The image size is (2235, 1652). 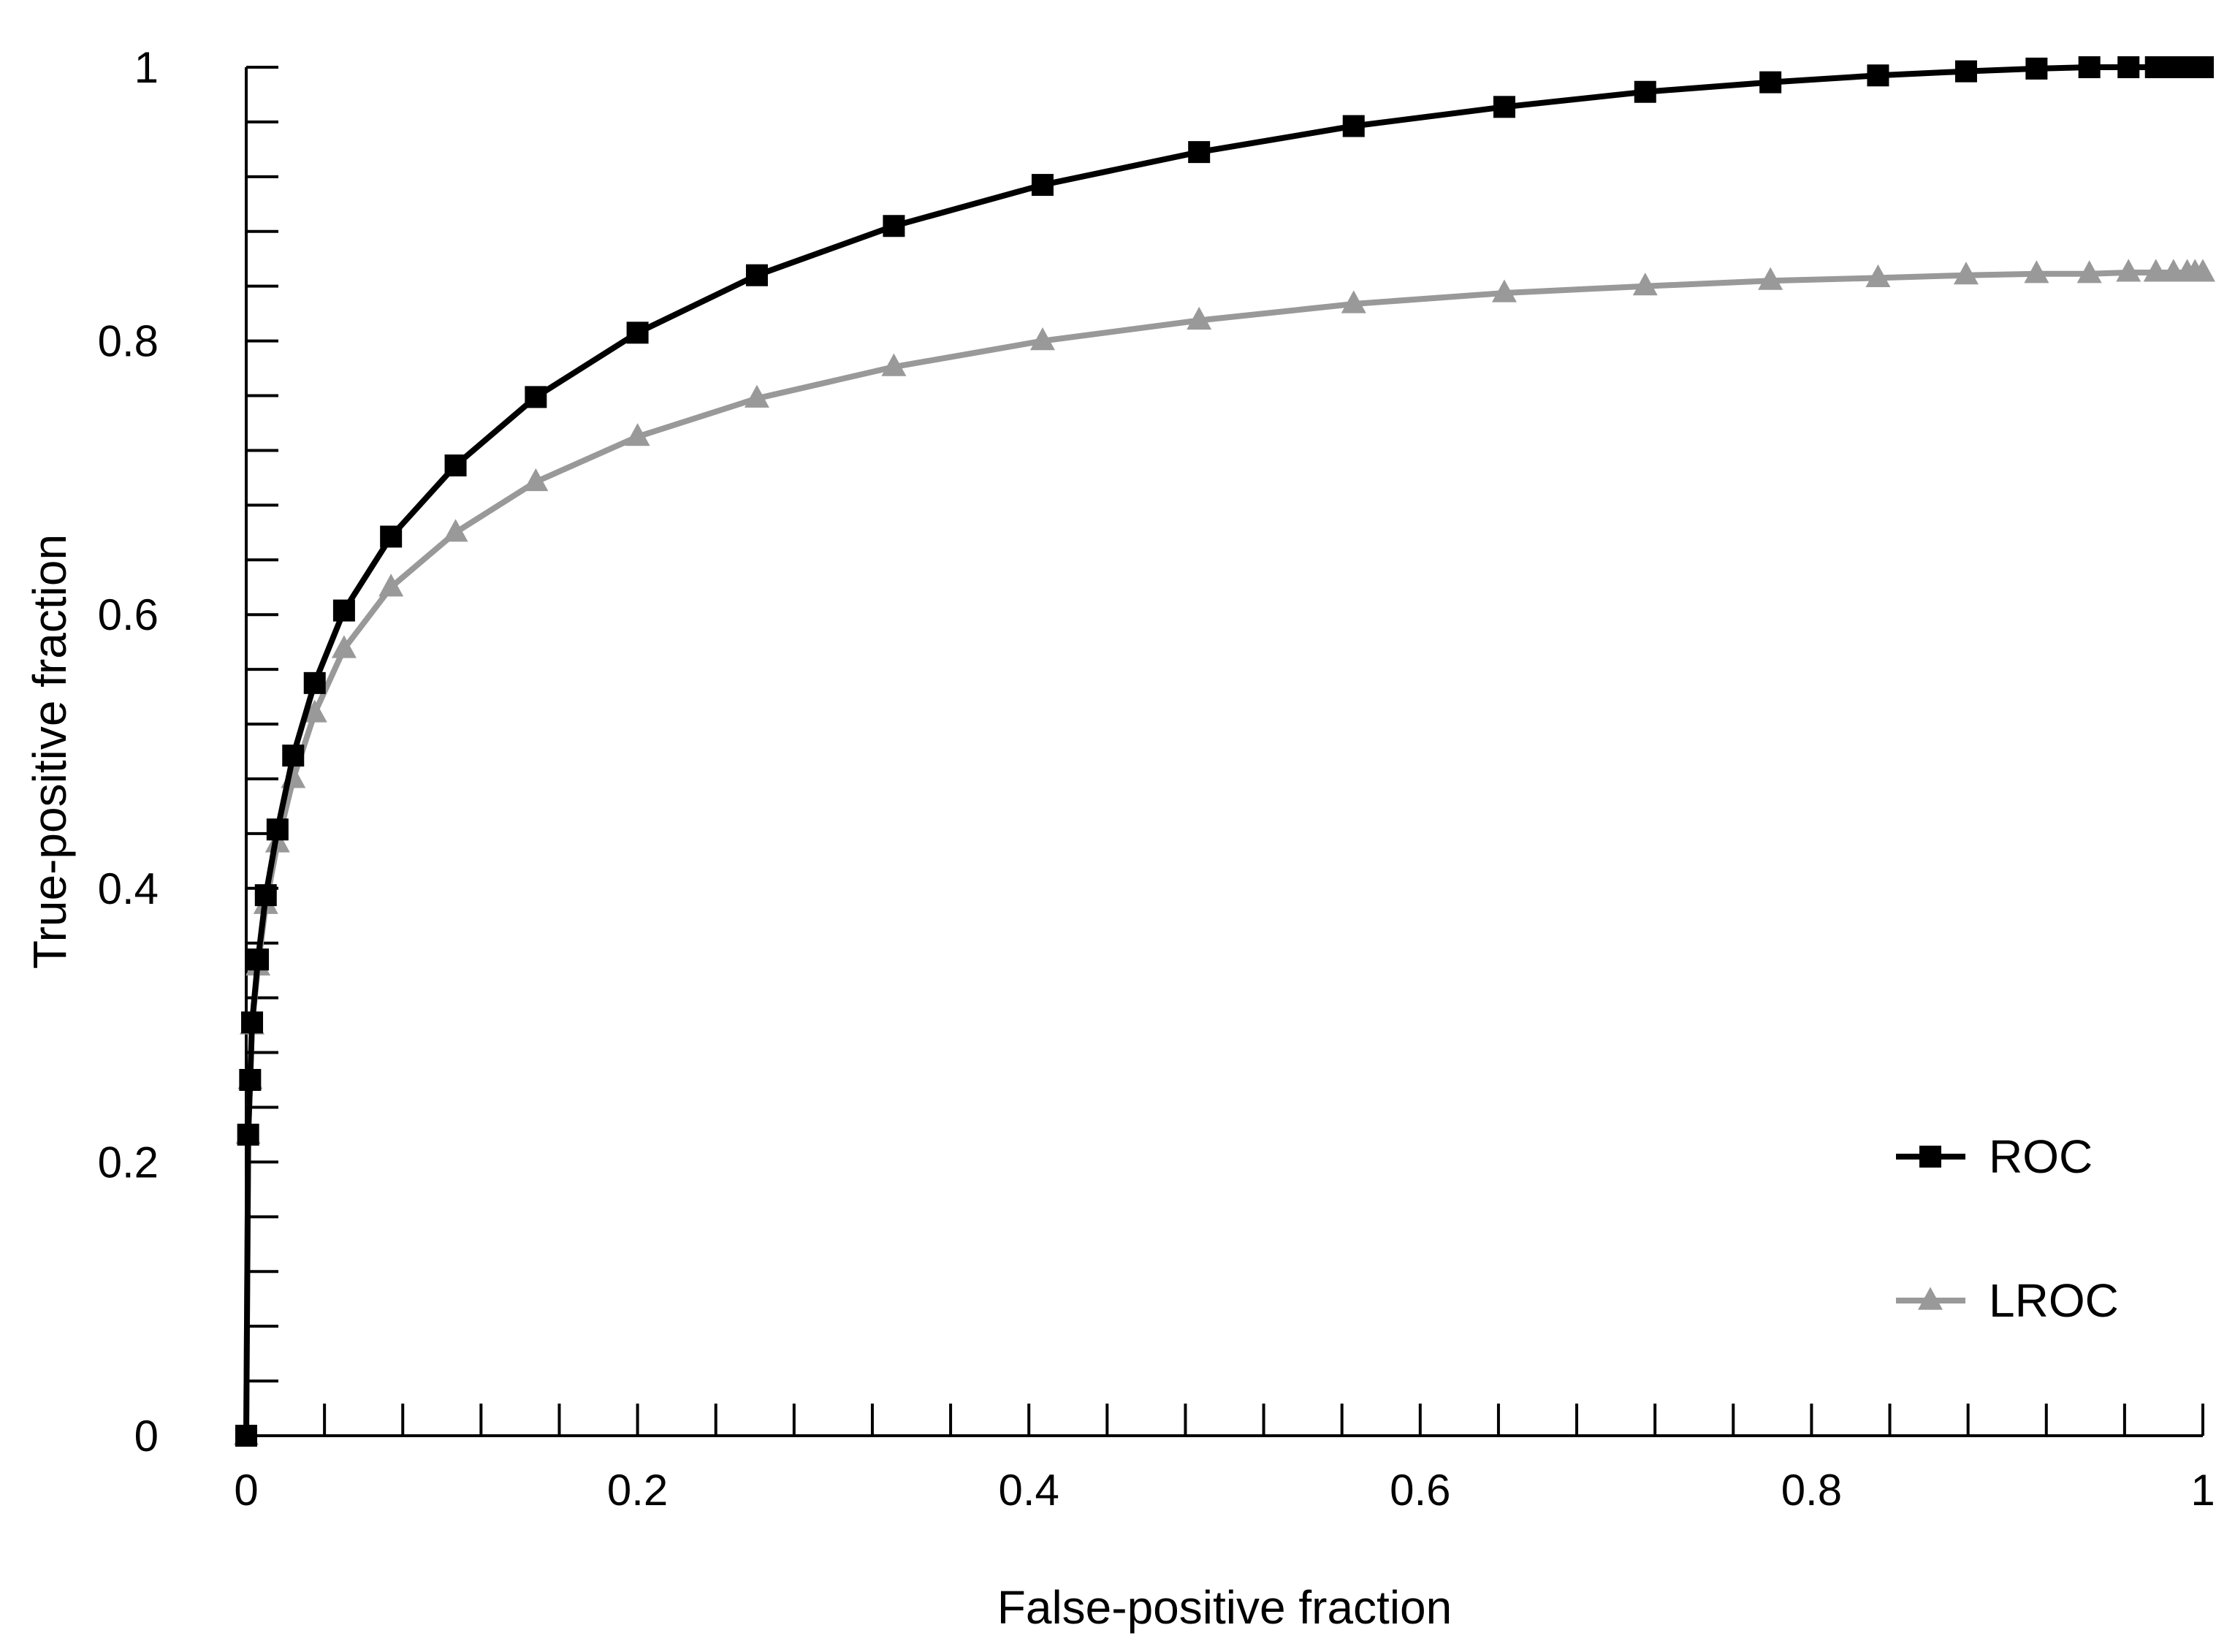 I want to click on x-tick-label: 0.8, so click(x=1811, y=1490).